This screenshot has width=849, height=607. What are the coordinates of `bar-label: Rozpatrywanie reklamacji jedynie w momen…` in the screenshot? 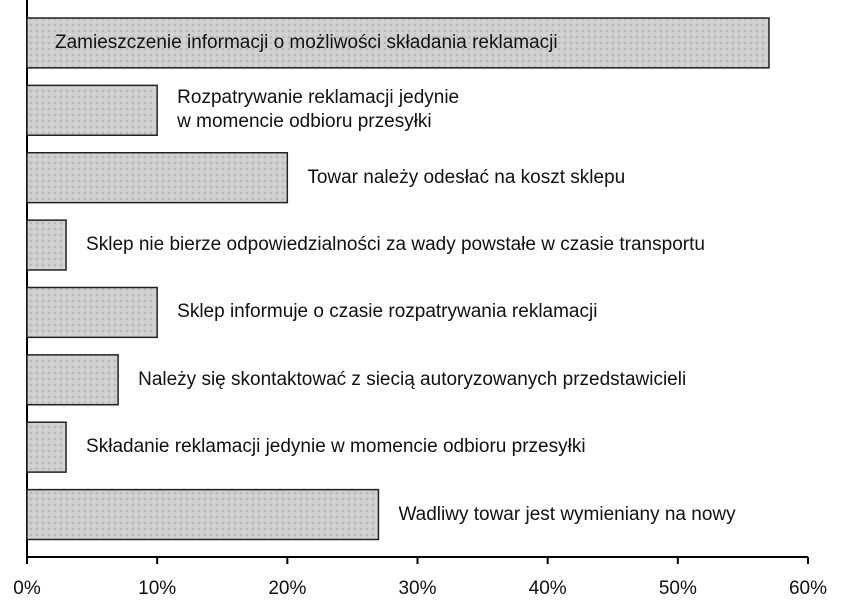 It's located at (318, 110).